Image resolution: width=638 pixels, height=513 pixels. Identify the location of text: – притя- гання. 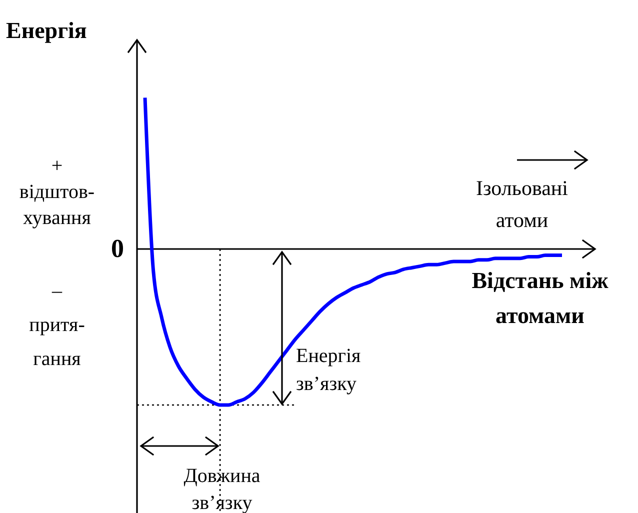
(57, 325).